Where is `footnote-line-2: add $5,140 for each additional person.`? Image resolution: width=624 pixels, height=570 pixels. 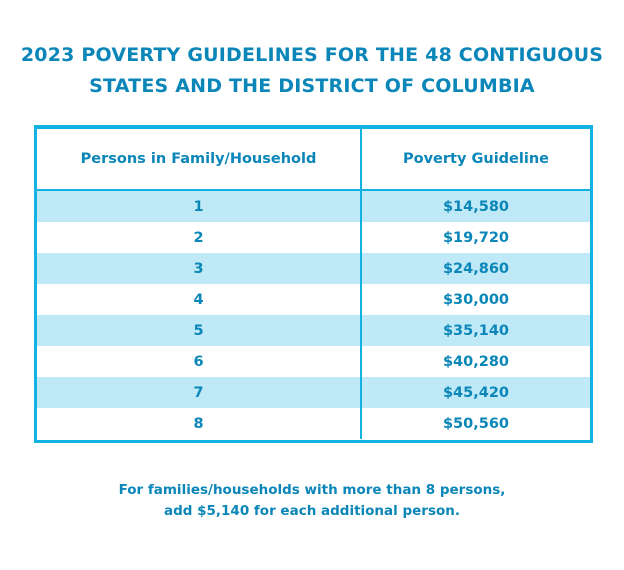
footnote-line-2: add $5,140 for each additional person. is located at coordinates (311, 511).